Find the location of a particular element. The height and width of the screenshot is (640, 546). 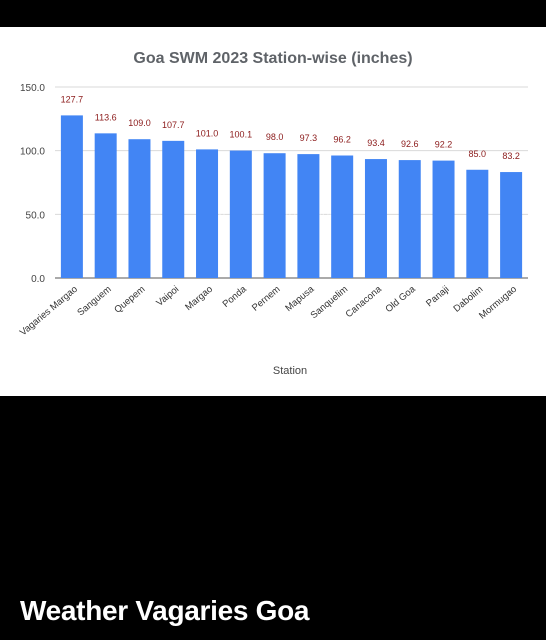

x-tick-label: Margao is located at coordinates (199, 298).